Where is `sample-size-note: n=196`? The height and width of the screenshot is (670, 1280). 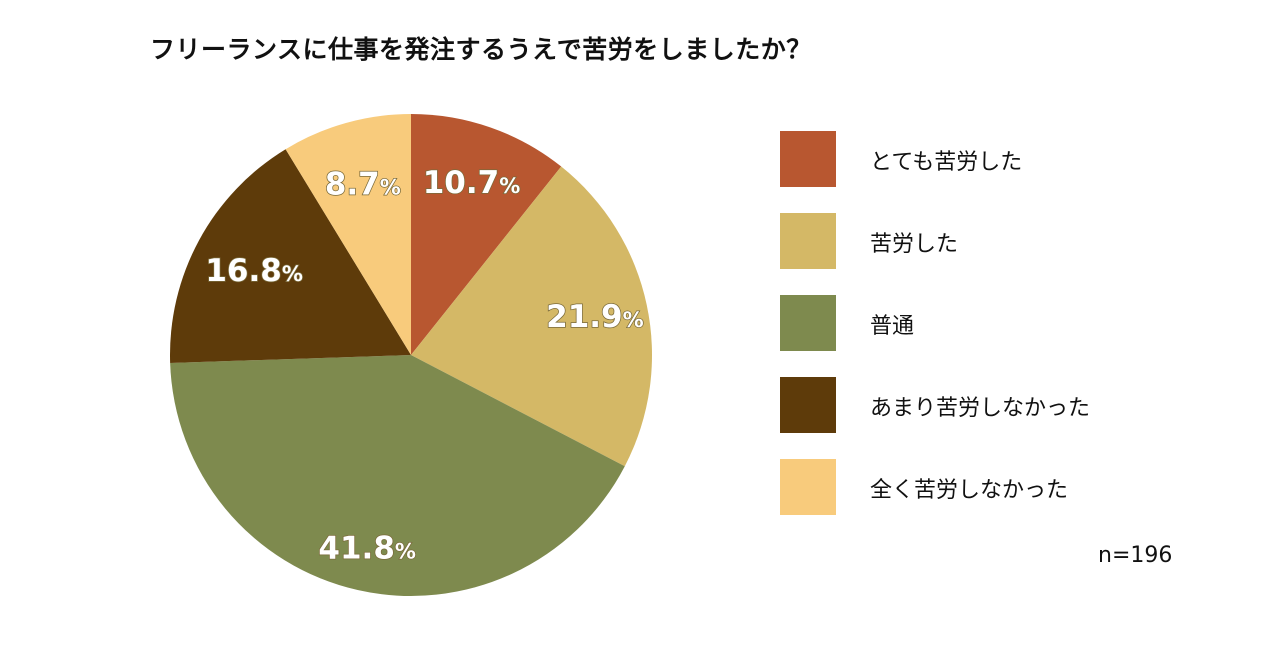 sample-size-note: n=196 is located at coordinates (1135, 555).